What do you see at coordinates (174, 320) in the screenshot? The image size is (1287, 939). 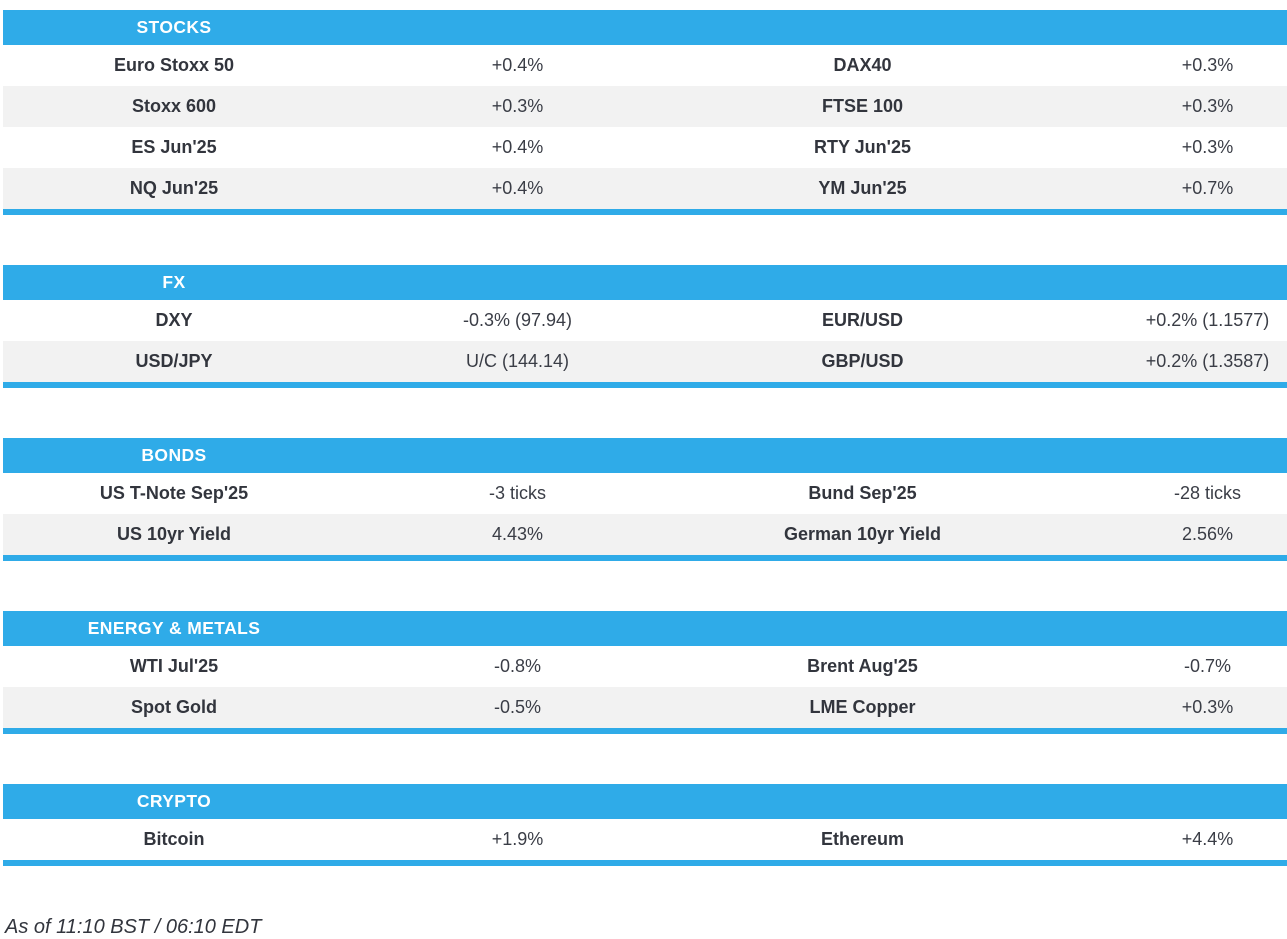 I see `instrument-name: DXY` at bounding box center [174, 320].